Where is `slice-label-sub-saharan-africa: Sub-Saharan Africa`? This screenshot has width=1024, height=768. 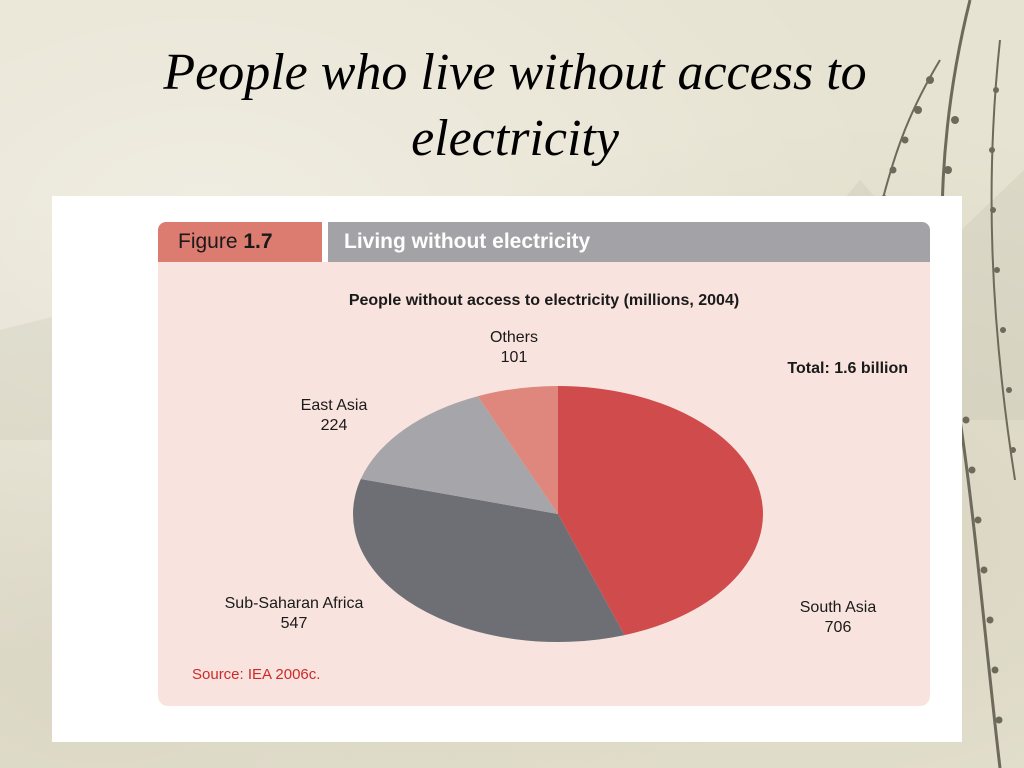
slice-label-sub-saharan-africa: Sub-Saharan Africa is located at coordinates (294, 603).